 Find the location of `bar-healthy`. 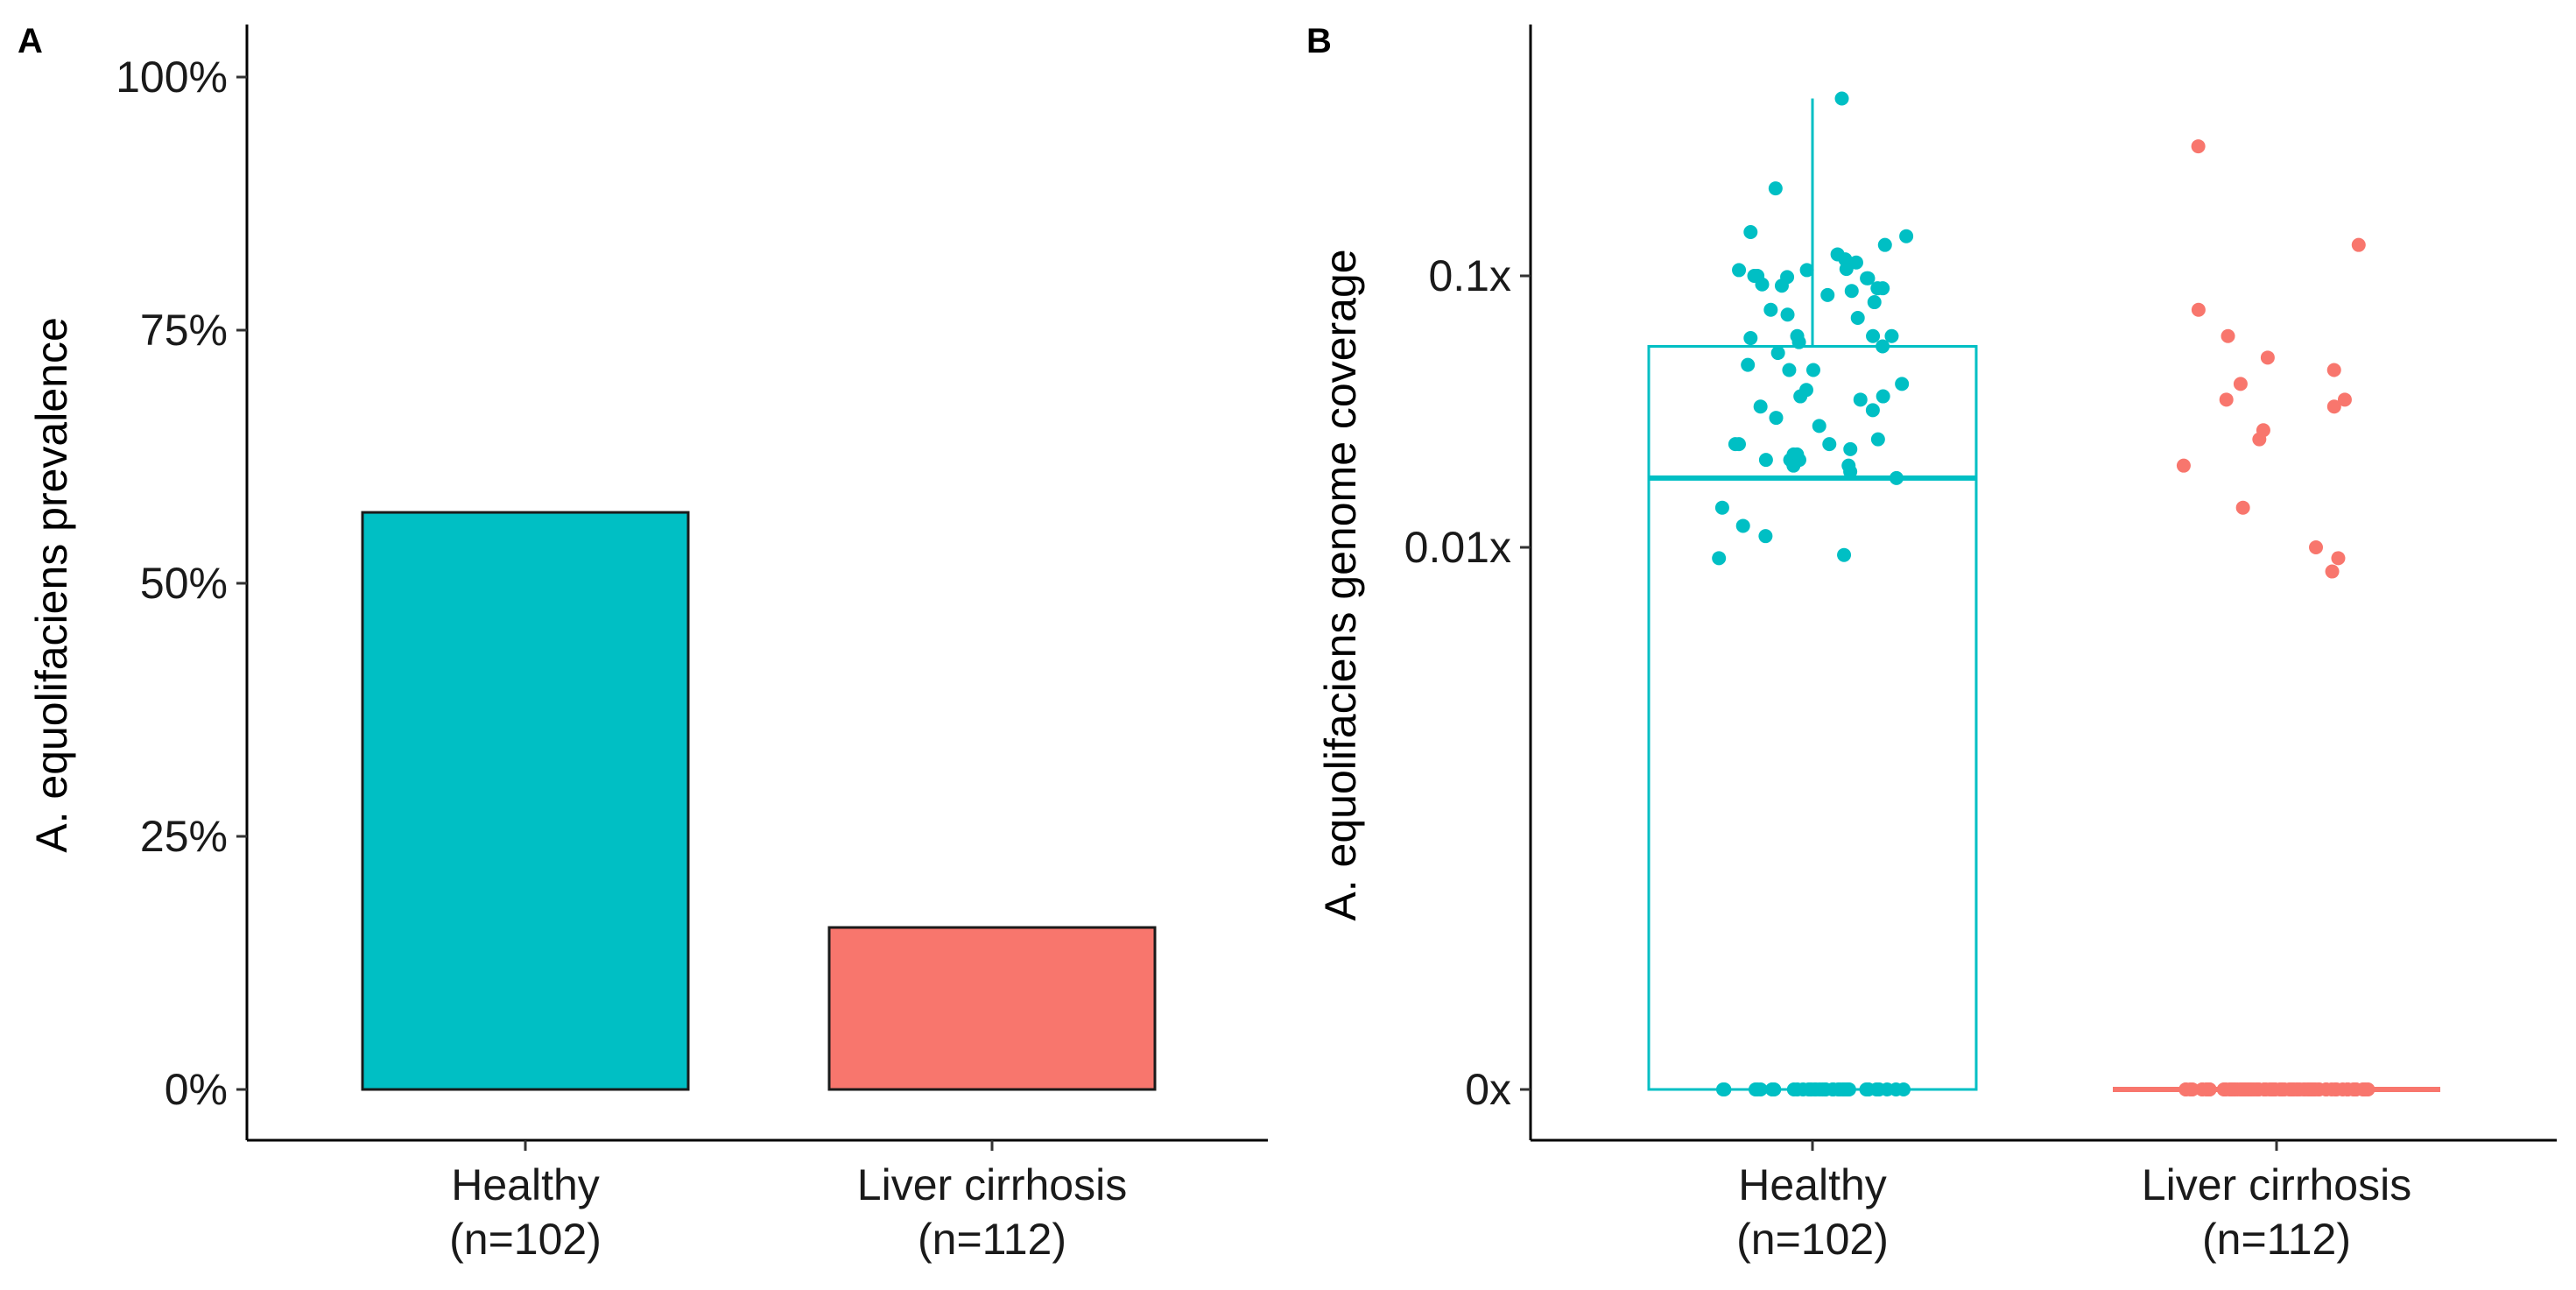

bar-healthy is located at coordinates (525, 801).